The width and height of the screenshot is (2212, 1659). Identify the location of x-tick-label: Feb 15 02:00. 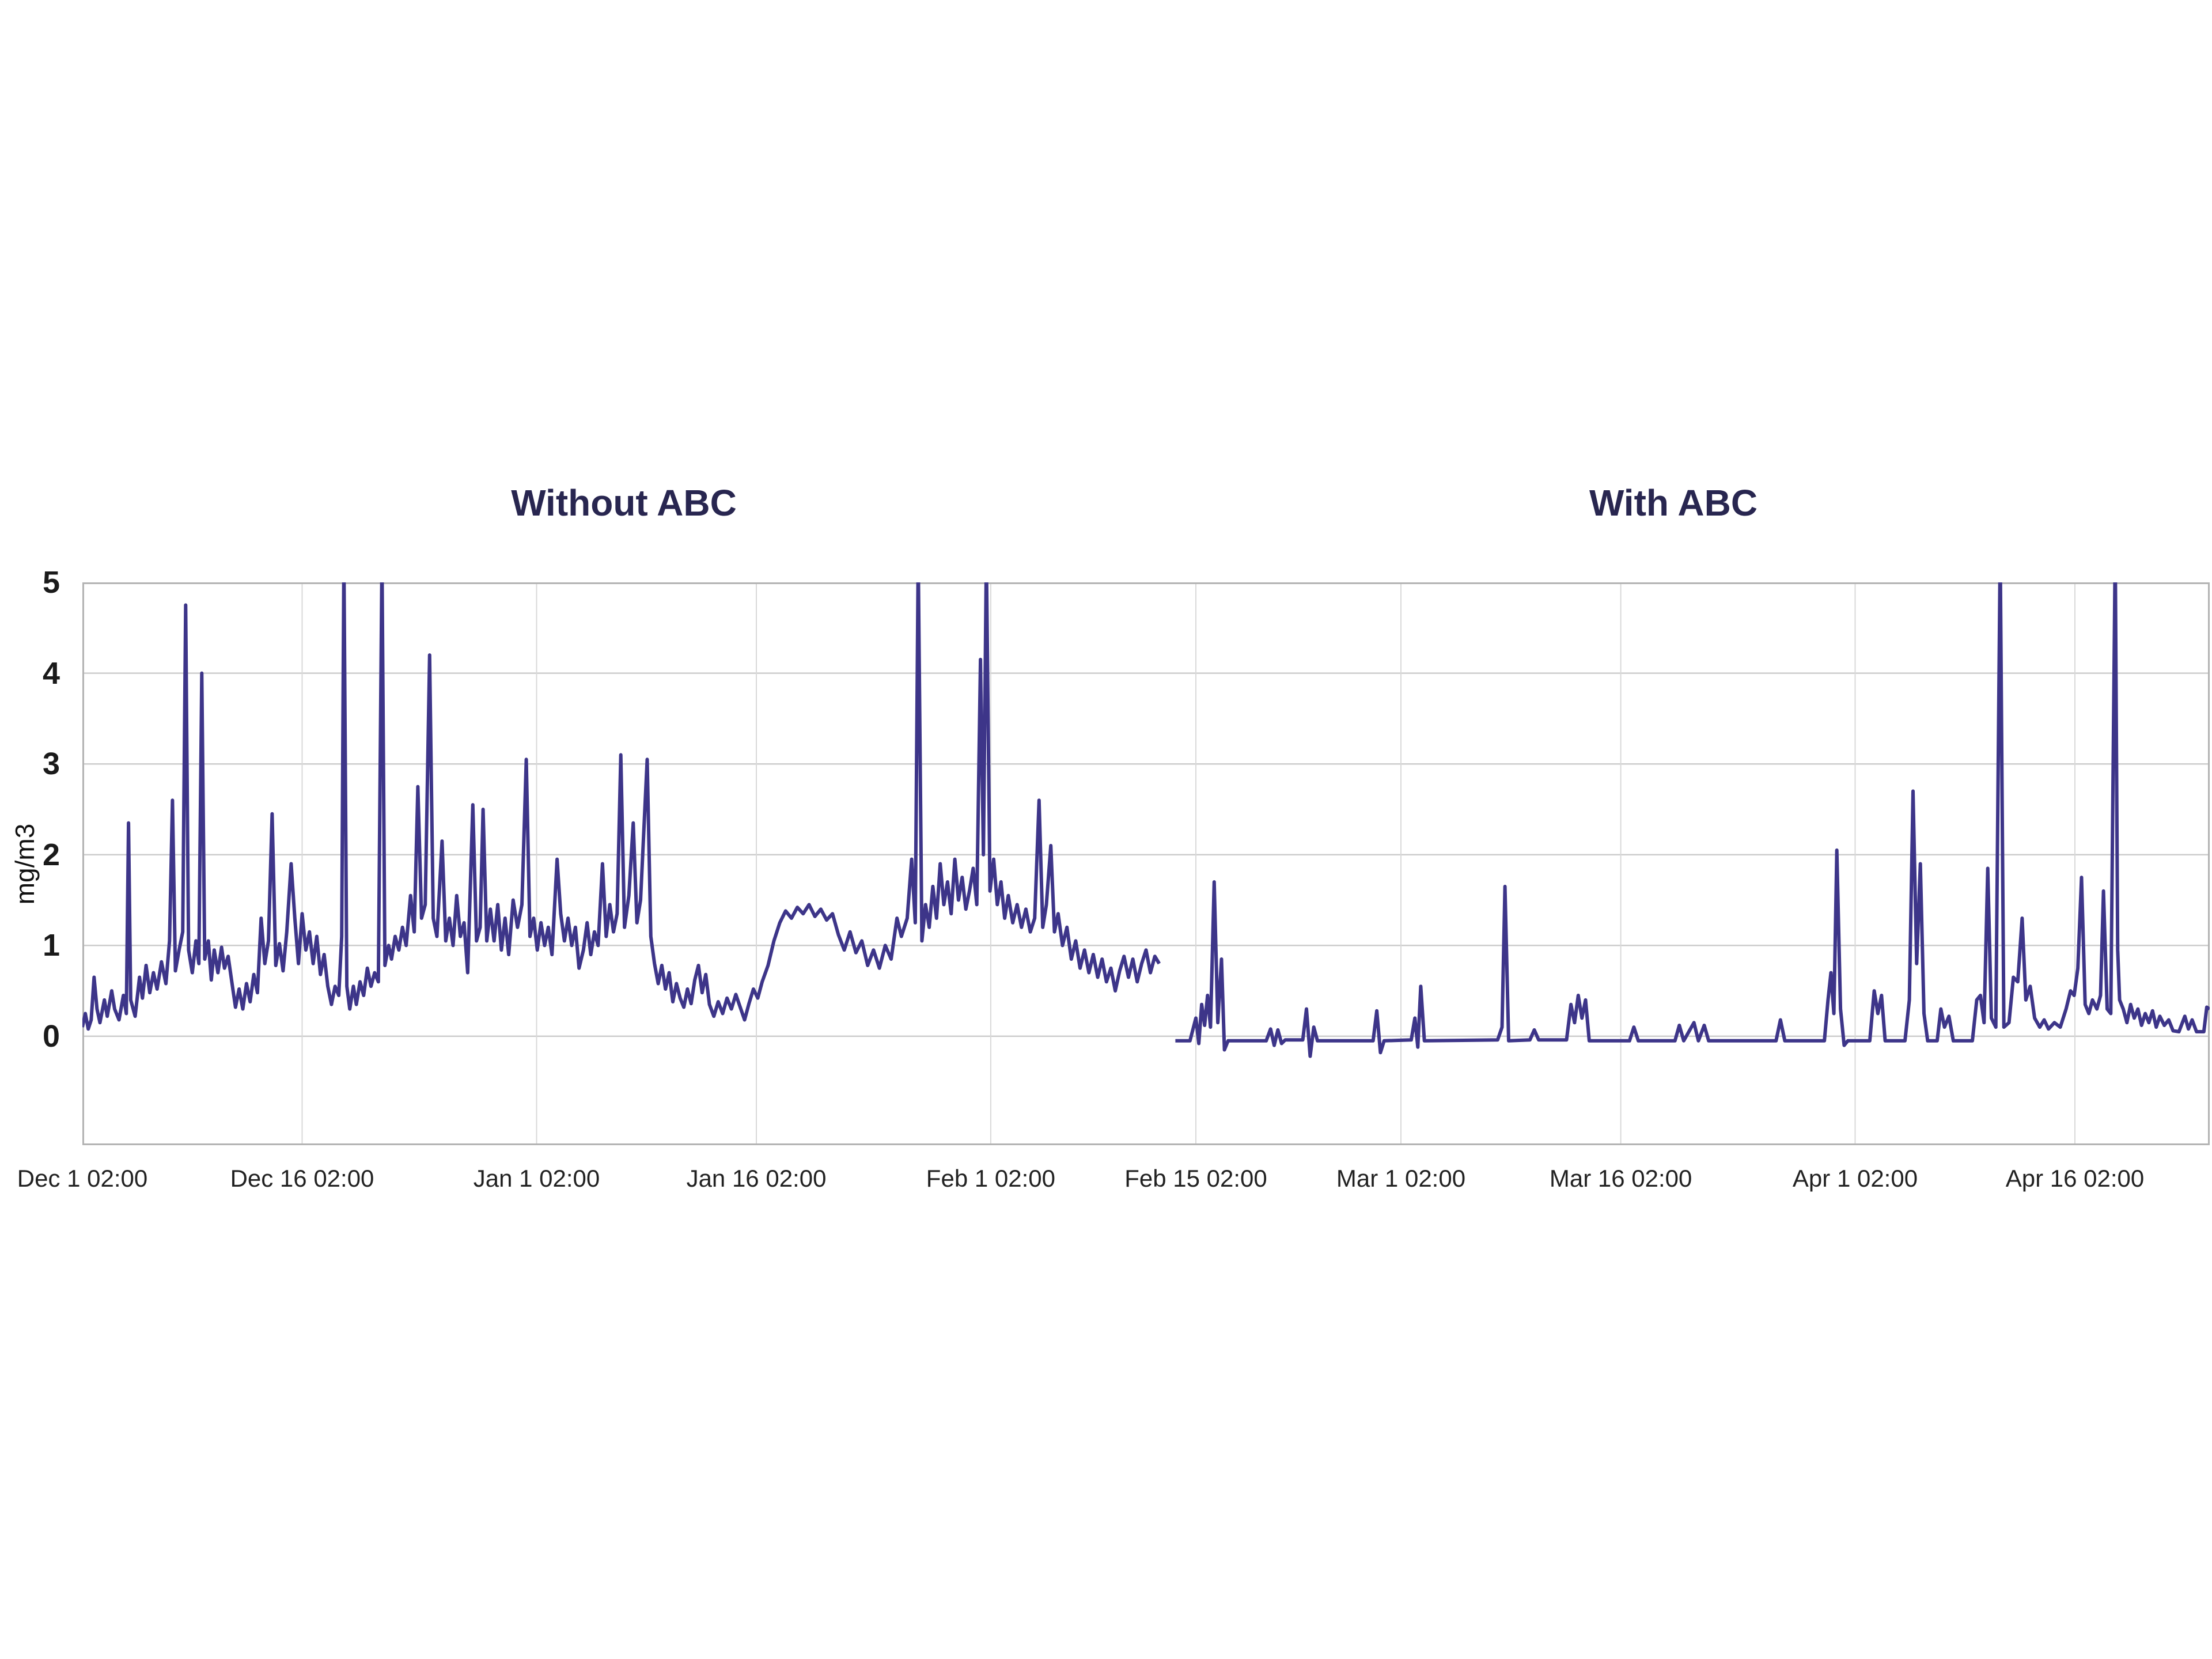
(1195, 1178).